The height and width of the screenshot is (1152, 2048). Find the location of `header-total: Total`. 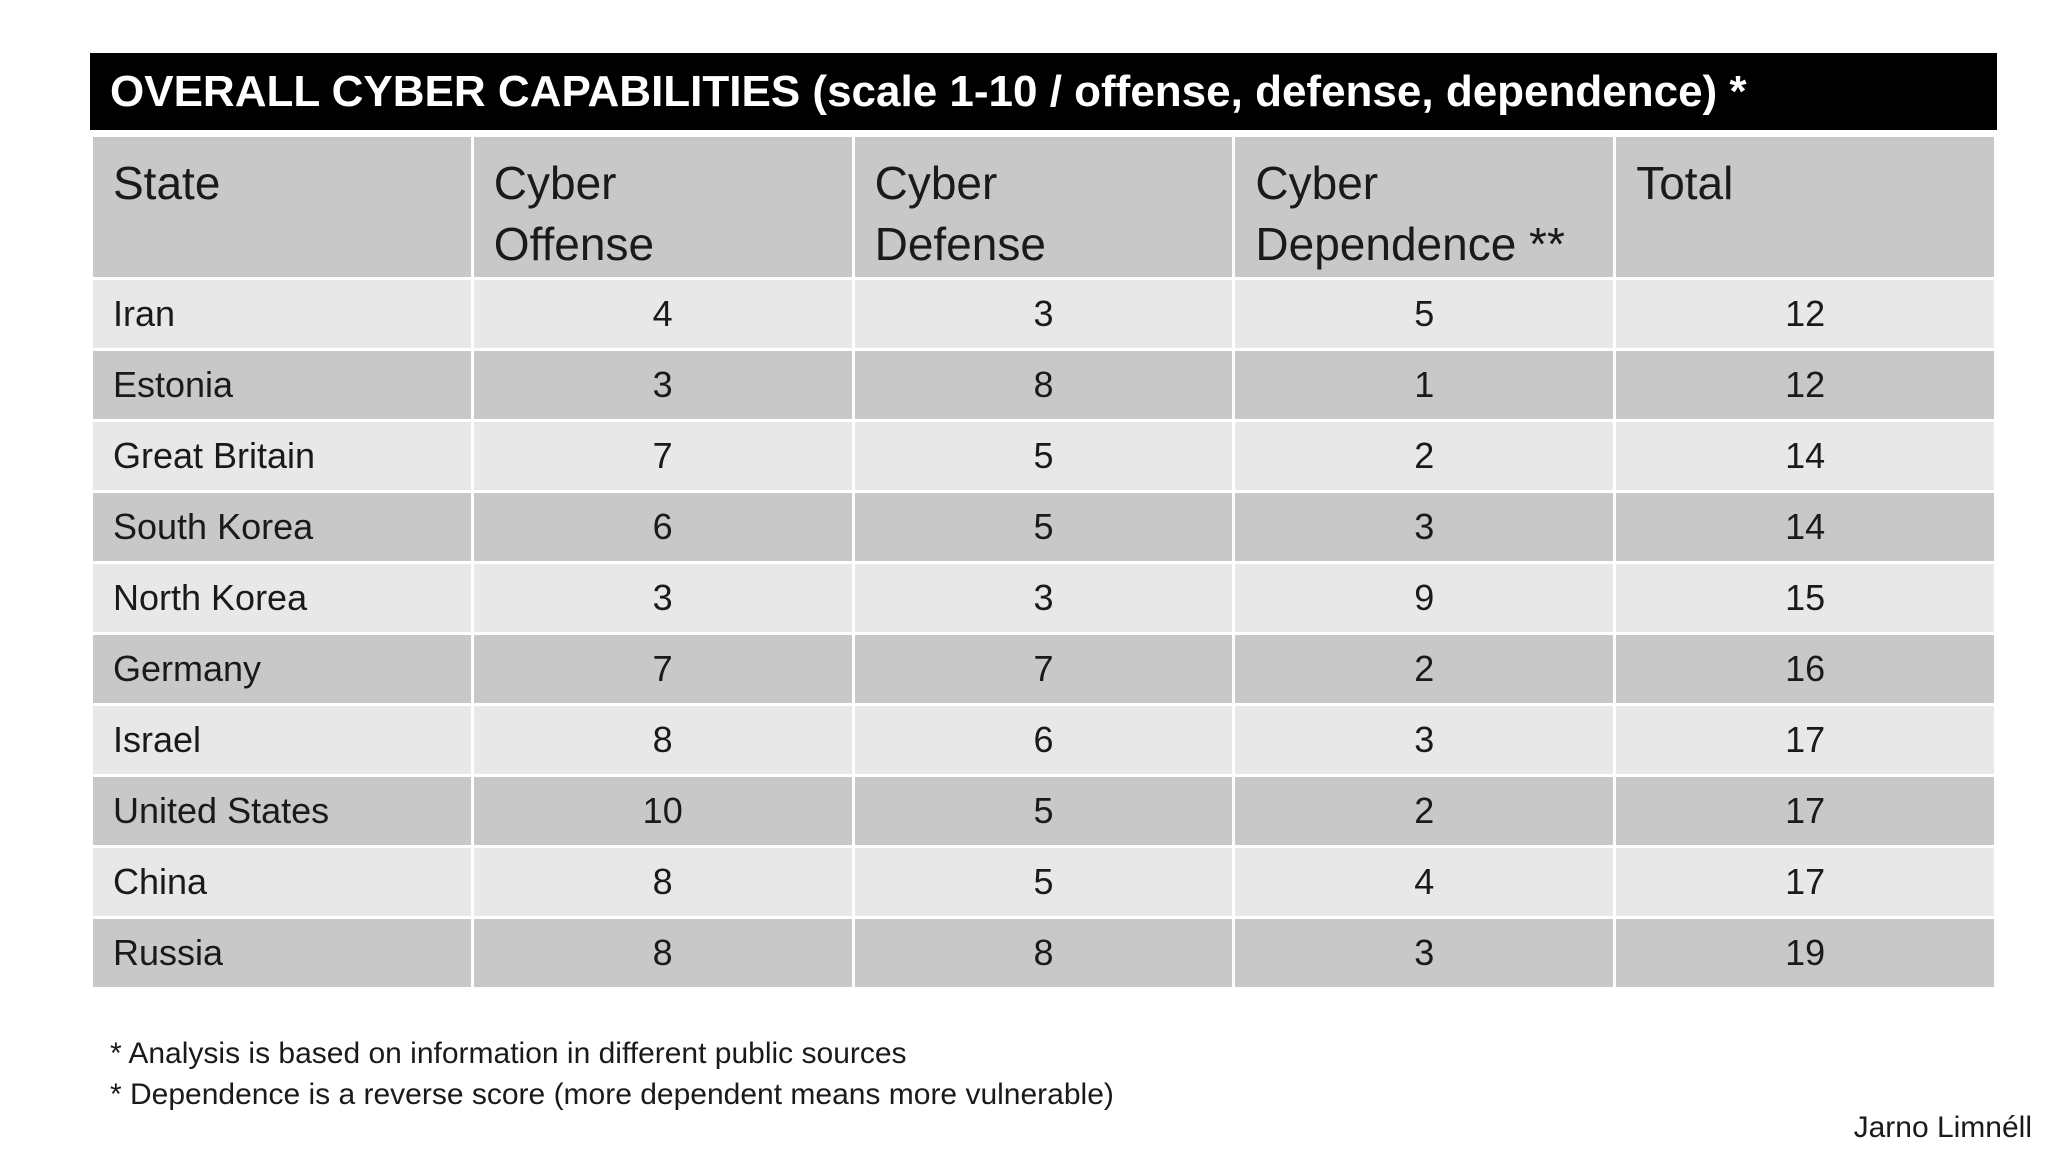

header-total: Total is located at coordinates (1805, 207).